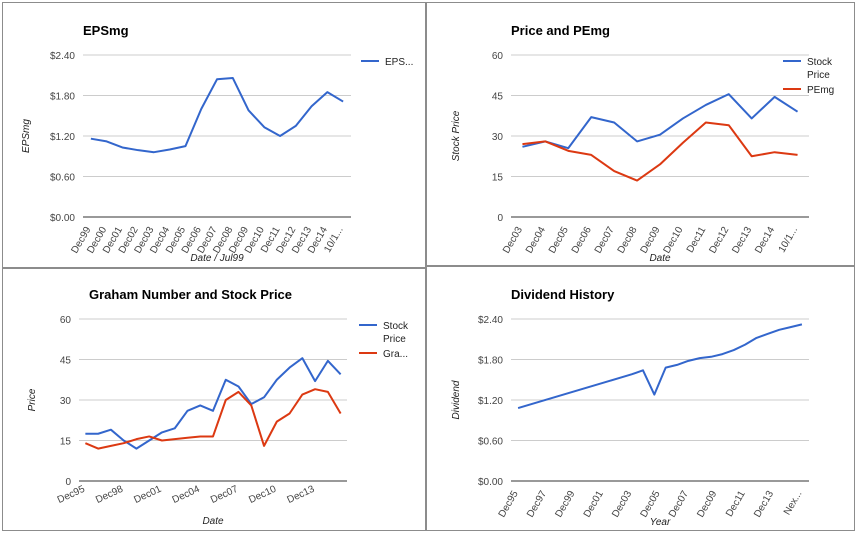 Image resolution: width=857 pixels, height=533 pixels. Describe the element at coordinates (109, 495) in the screenshot. I see `x-tick-label: Dec98` at that location.